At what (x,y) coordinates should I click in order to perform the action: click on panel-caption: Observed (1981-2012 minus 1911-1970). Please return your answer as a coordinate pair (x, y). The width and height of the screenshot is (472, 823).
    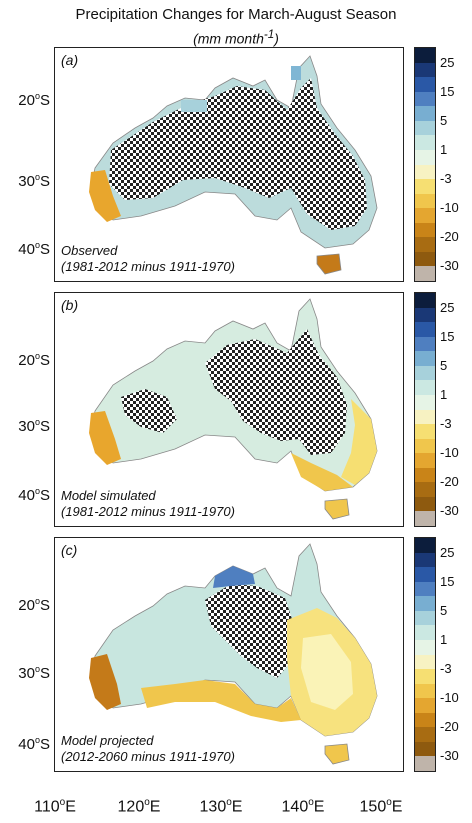
    Looking at the image, I should click on (148, 259).